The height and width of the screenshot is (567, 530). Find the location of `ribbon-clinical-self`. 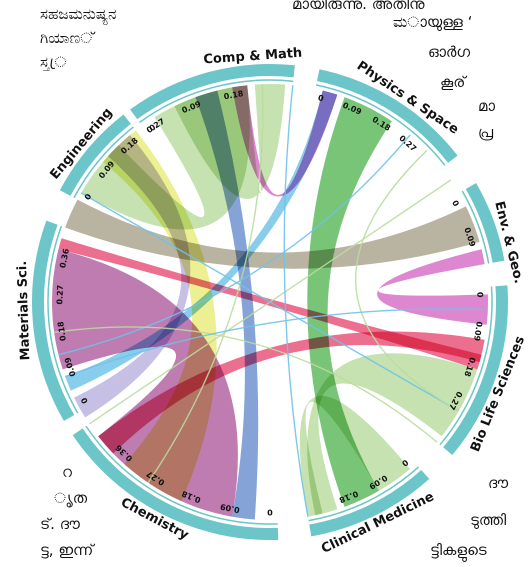

ribbon-clinical-self is located at coordinates (355, 456).